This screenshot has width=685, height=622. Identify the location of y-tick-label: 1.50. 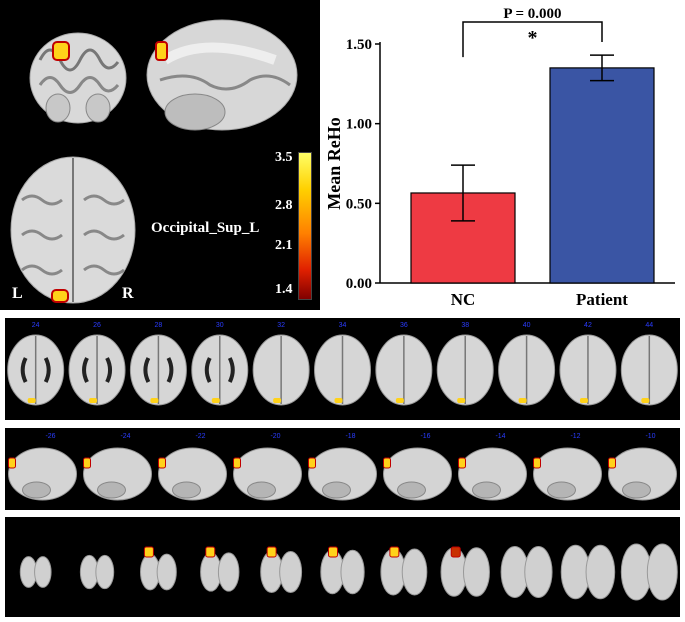
(359, 45).